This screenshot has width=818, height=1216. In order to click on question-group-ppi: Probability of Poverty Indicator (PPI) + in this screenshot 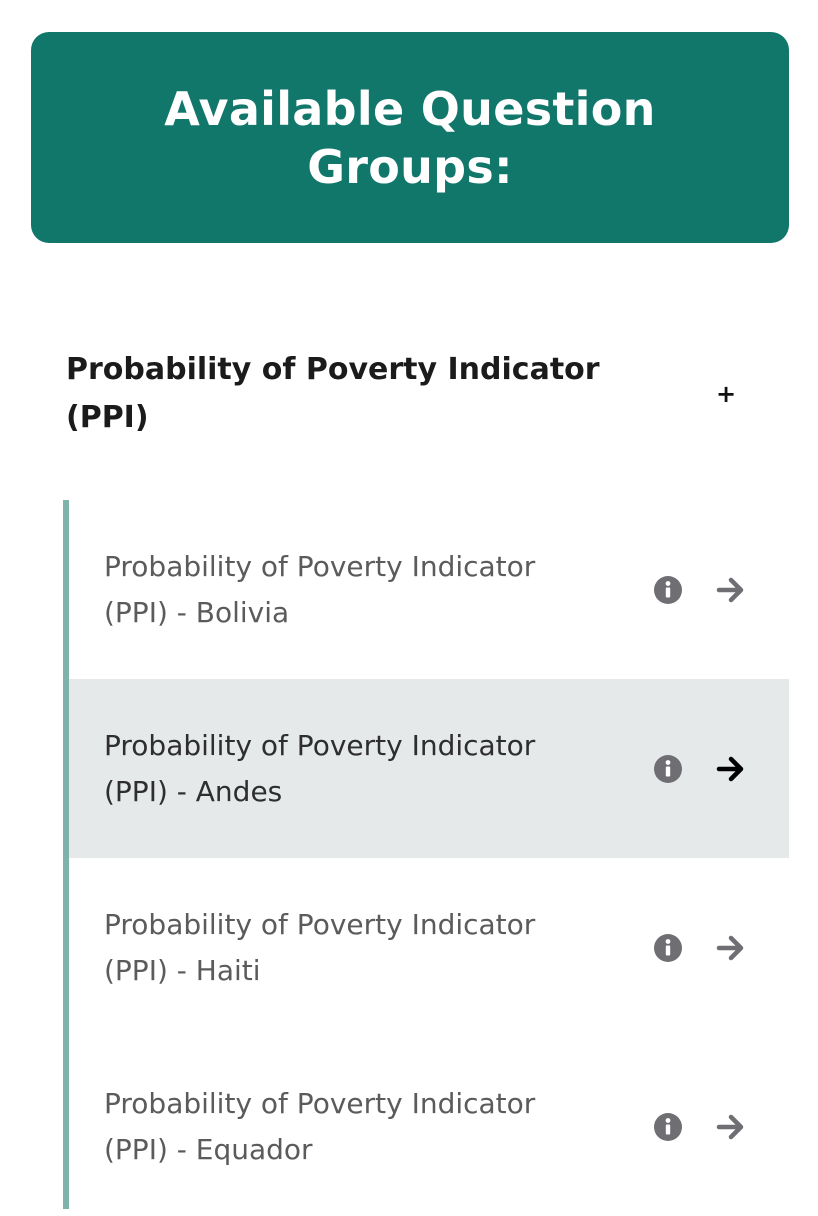, I will do `click(416, 396)`.